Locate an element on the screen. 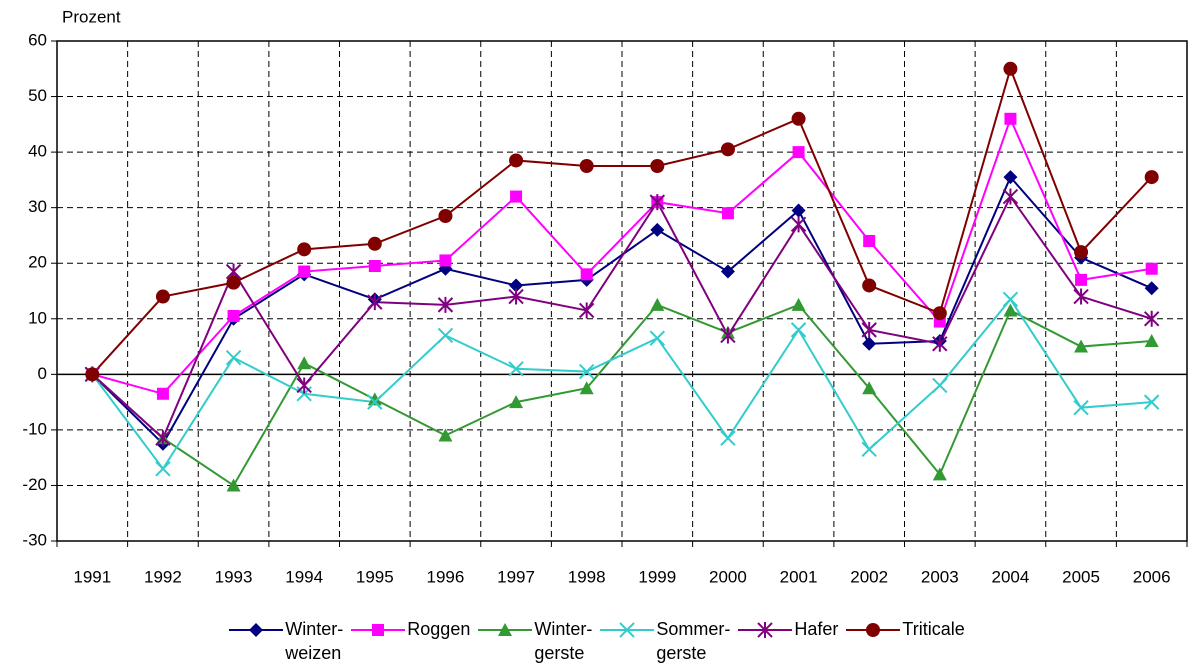  y-tick-label: 0 is located at coordinates (42, 373).